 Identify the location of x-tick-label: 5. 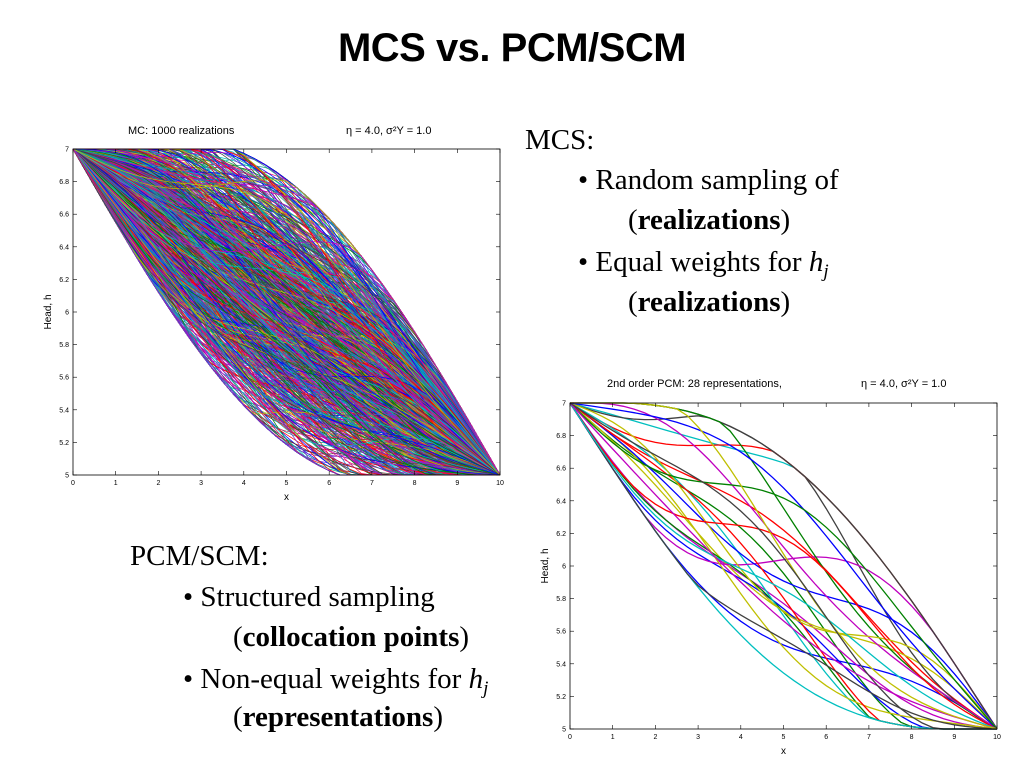
(784, 737).